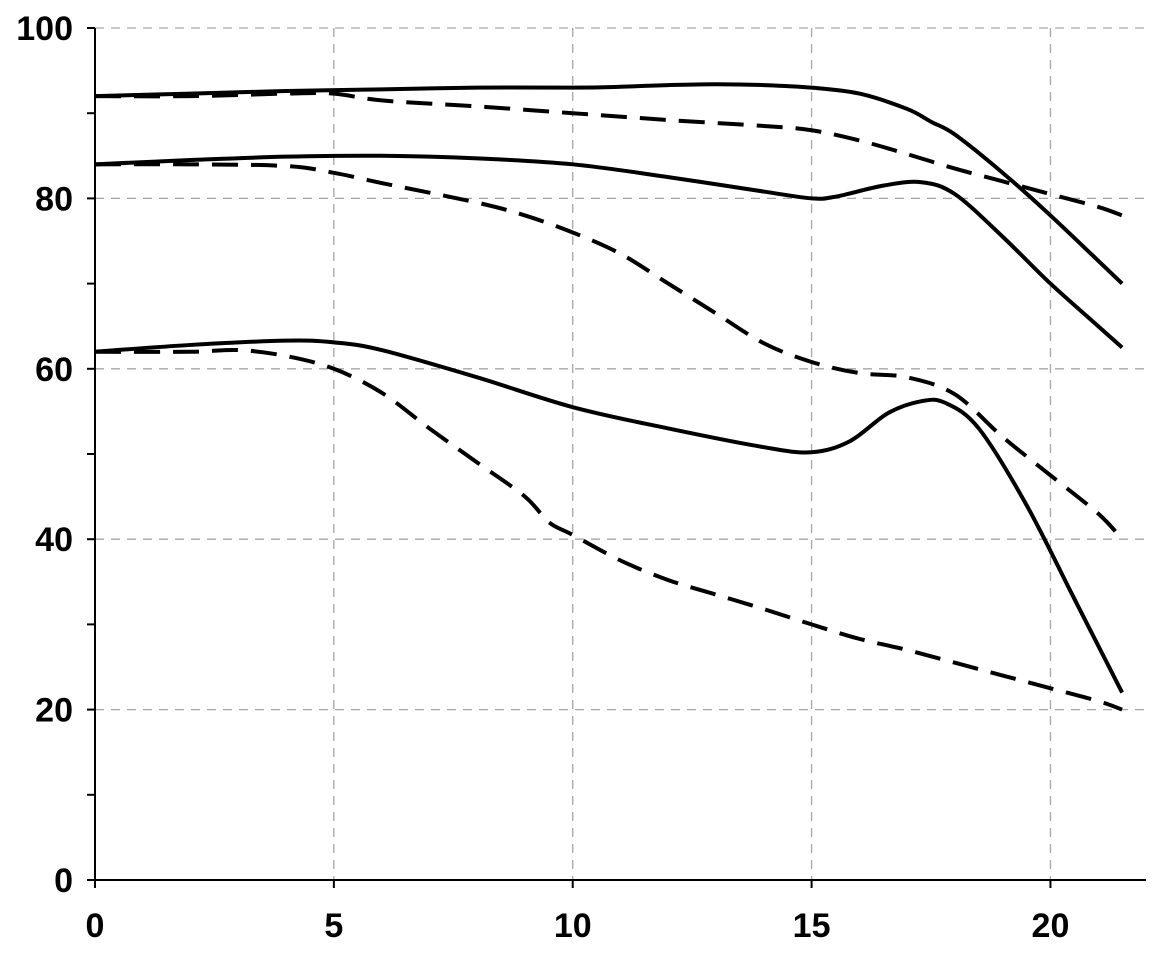  Describe the element at coordinates (63, 881) in the screenshot. I see `y-tick-label-0: 0` at that location.